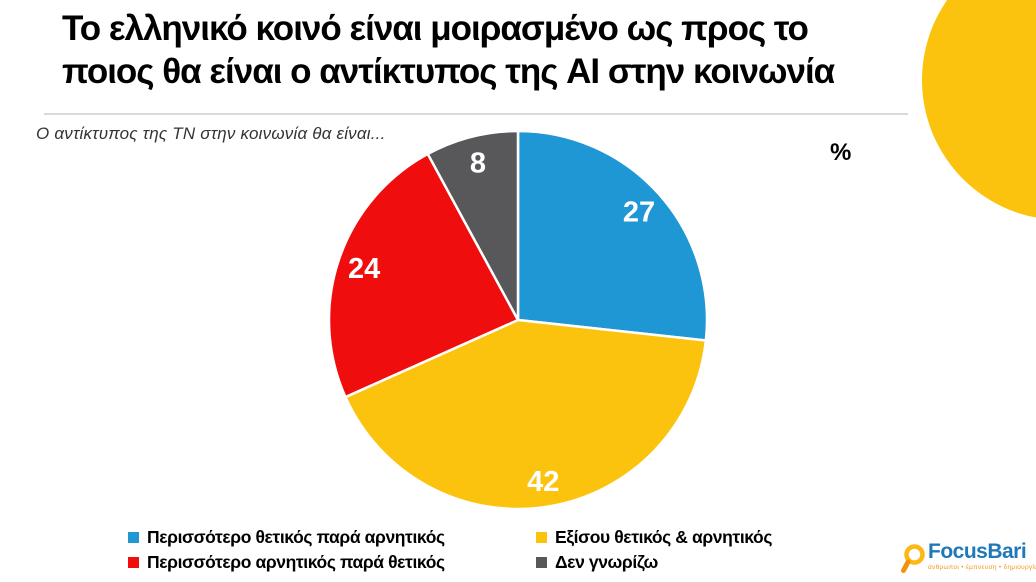 The height and width of the screenshot is (582, 1036). Describe the element at coordinates (639, 213) in the screenshot. I see `pie-value-label-0: 27` at that location.